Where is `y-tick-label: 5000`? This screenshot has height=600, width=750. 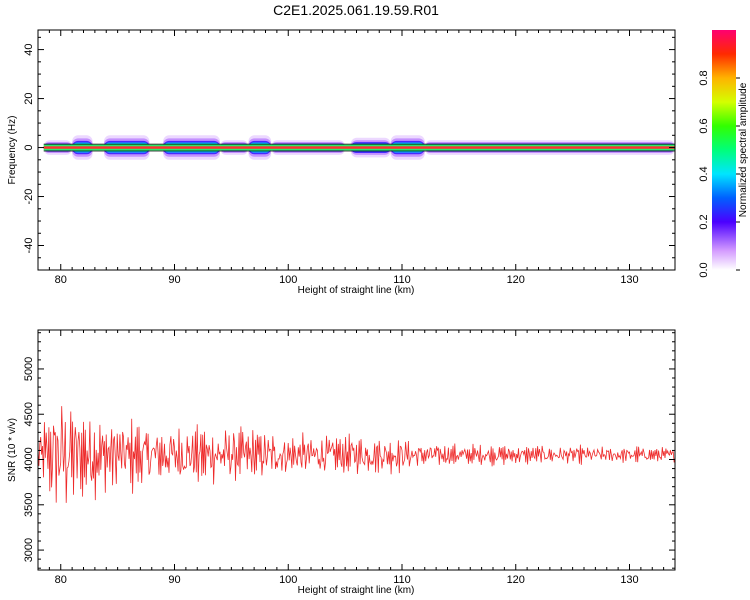
y-tick-label: 5000 is located at coordinates (29, 369).